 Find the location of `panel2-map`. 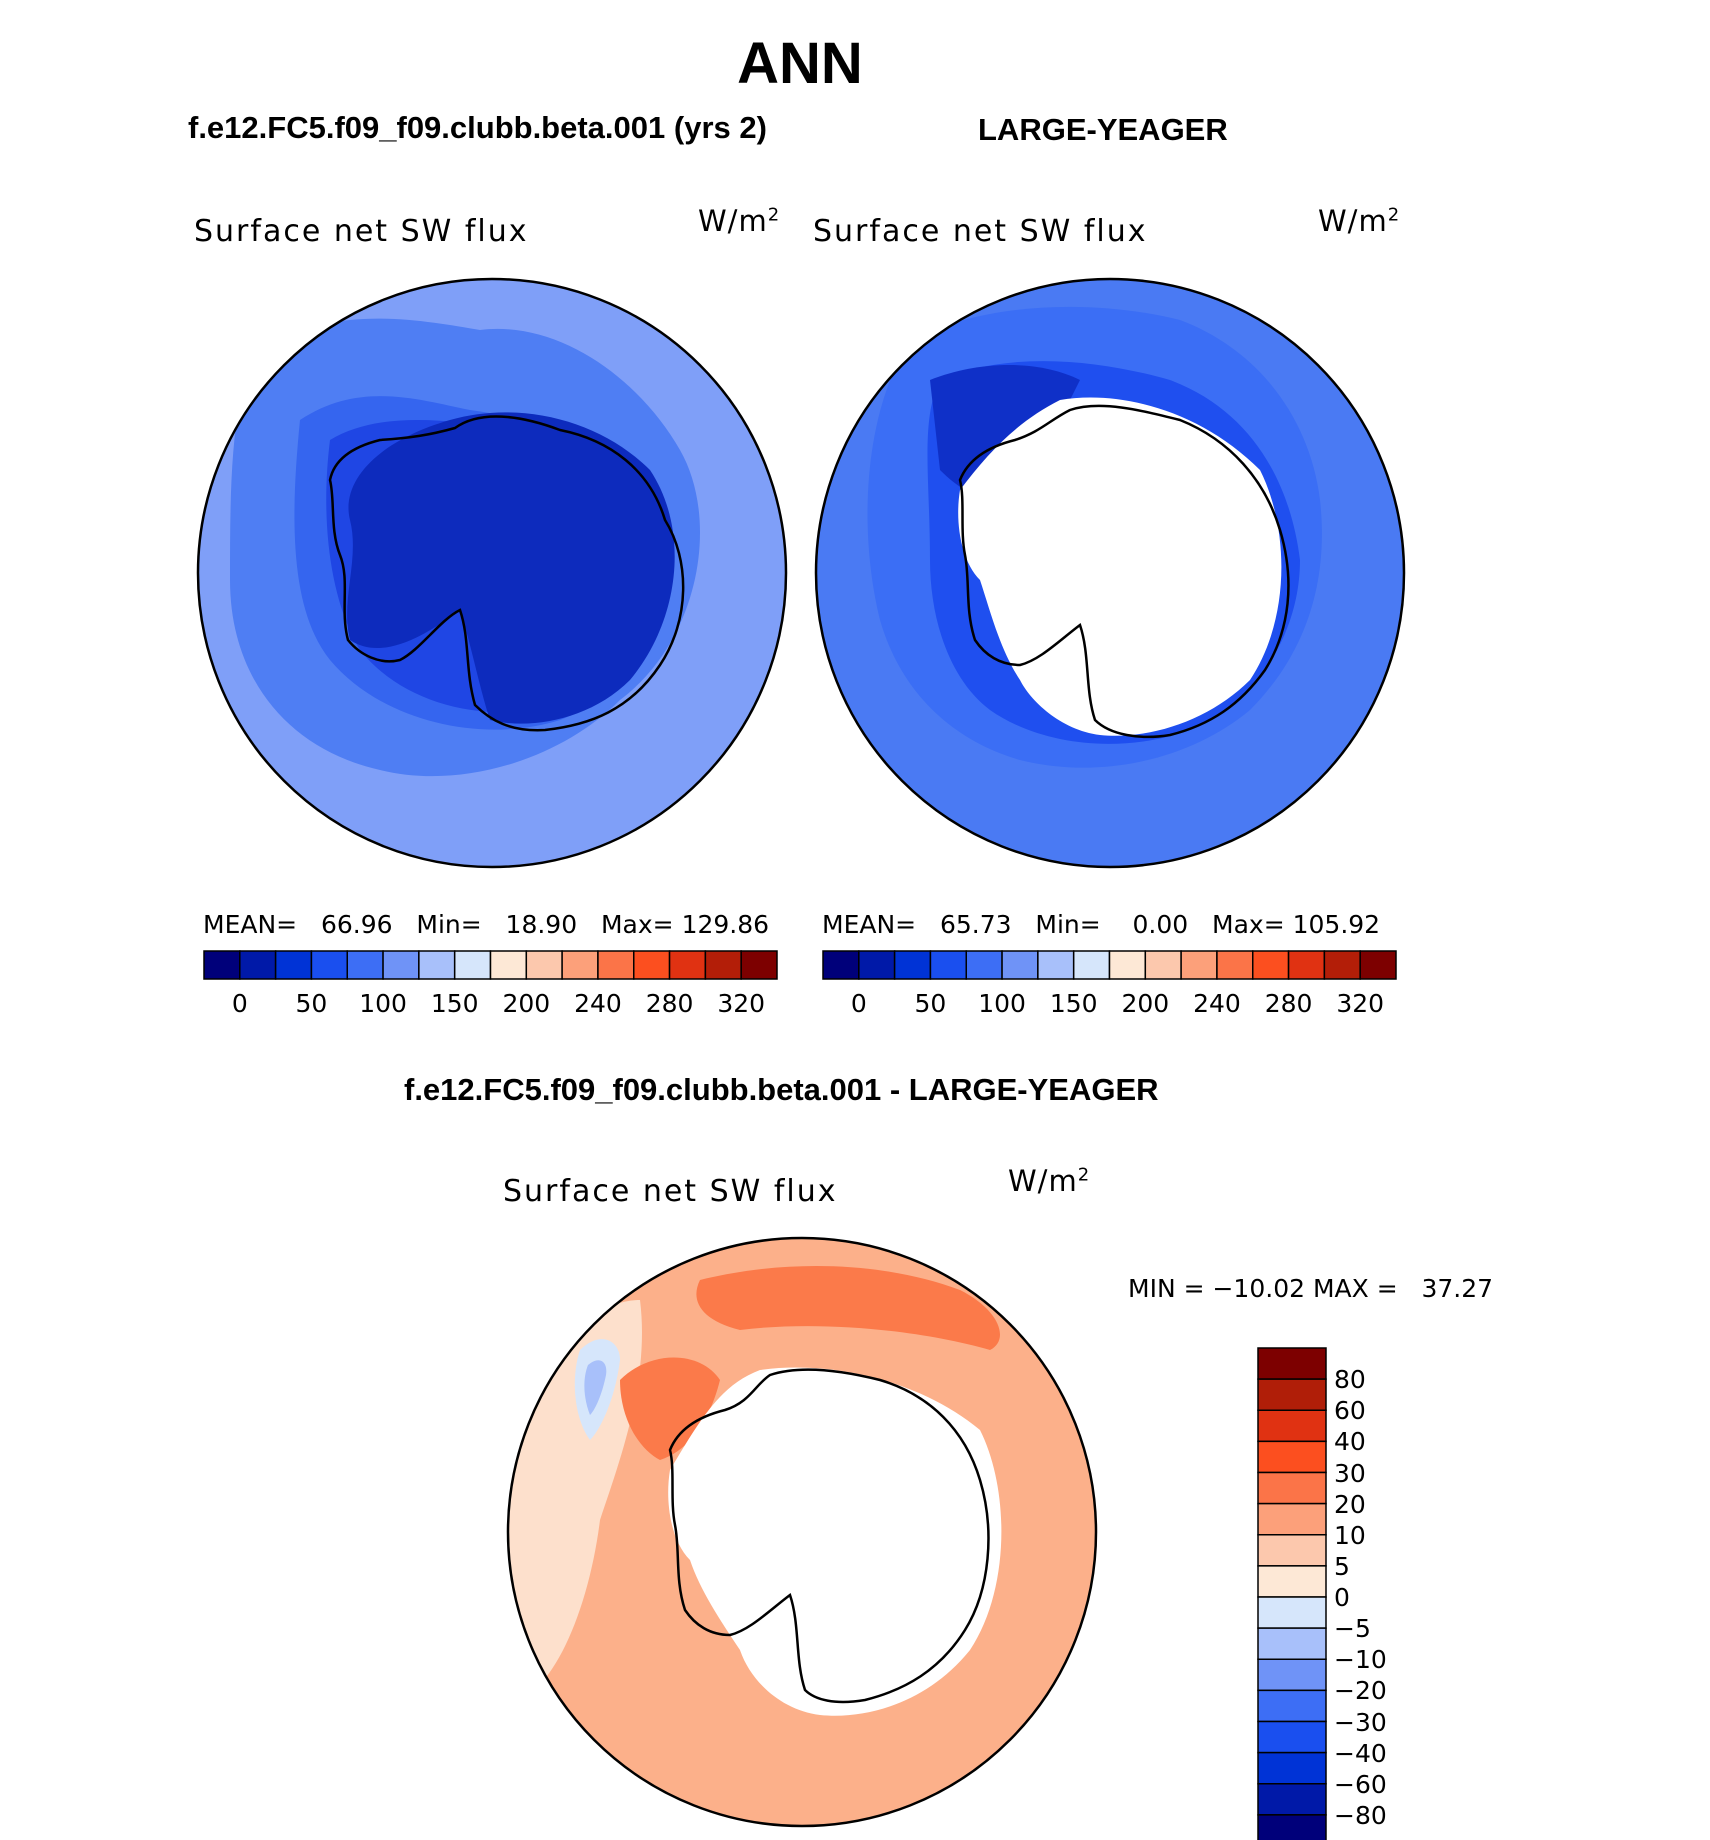

panel2-map is located at coordinates (1110, 573).